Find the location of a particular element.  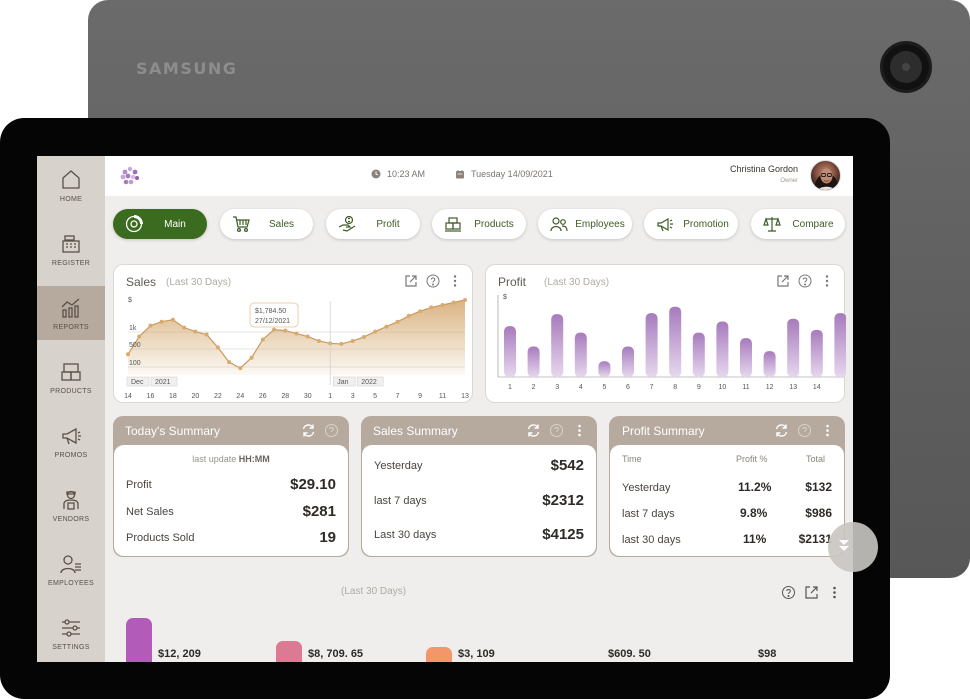

profit-row-total: $986 is located at coordinates (818, 513).